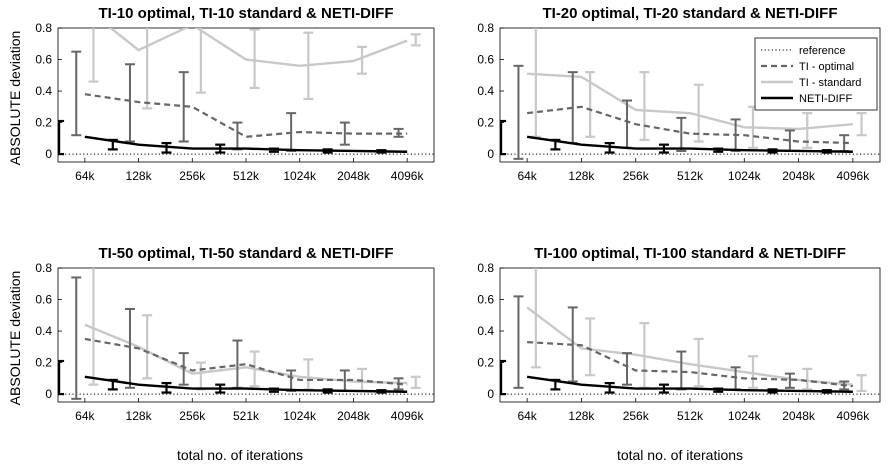  Describe the element at coordinates (48, 394) in the screenshot. I see `y-tick-label: 0` at that location.